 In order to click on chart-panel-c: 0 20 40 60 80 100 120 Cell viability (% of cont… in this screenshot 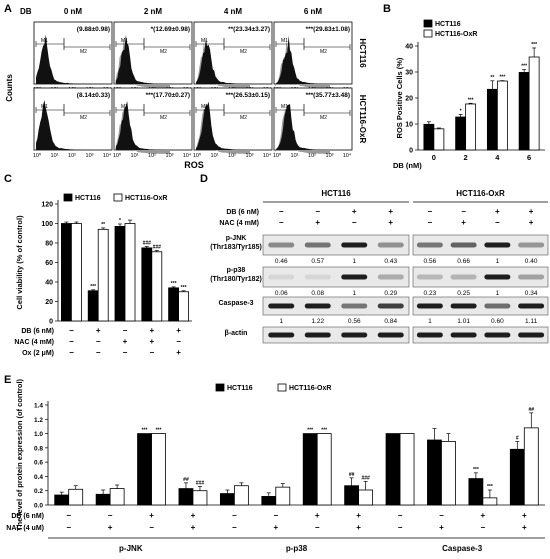, I will do `click(103, 275)`.